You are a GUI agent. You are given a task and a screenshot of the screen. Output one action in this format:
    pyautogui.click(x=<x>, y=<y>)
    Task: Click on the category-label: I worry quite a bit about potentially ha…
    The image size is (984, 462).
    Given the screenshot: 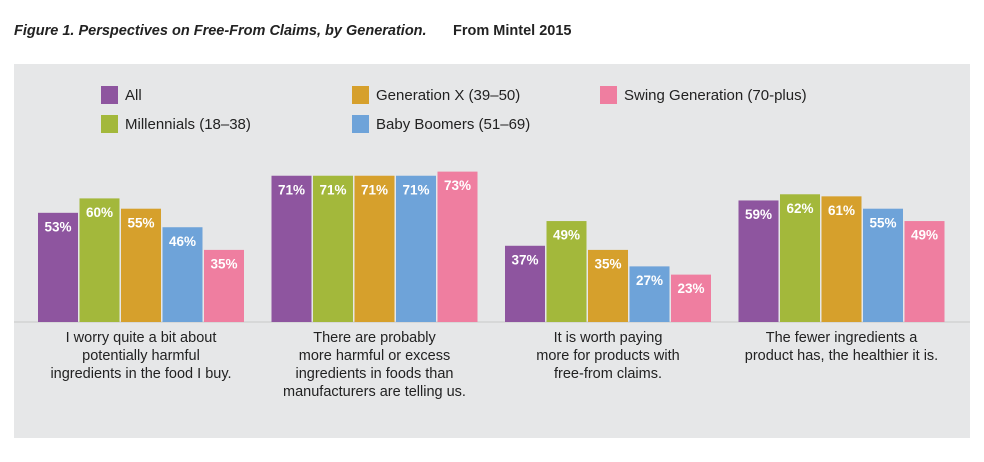 What is the action you would take?
    pyautogui.click(x=141, y=356)
    